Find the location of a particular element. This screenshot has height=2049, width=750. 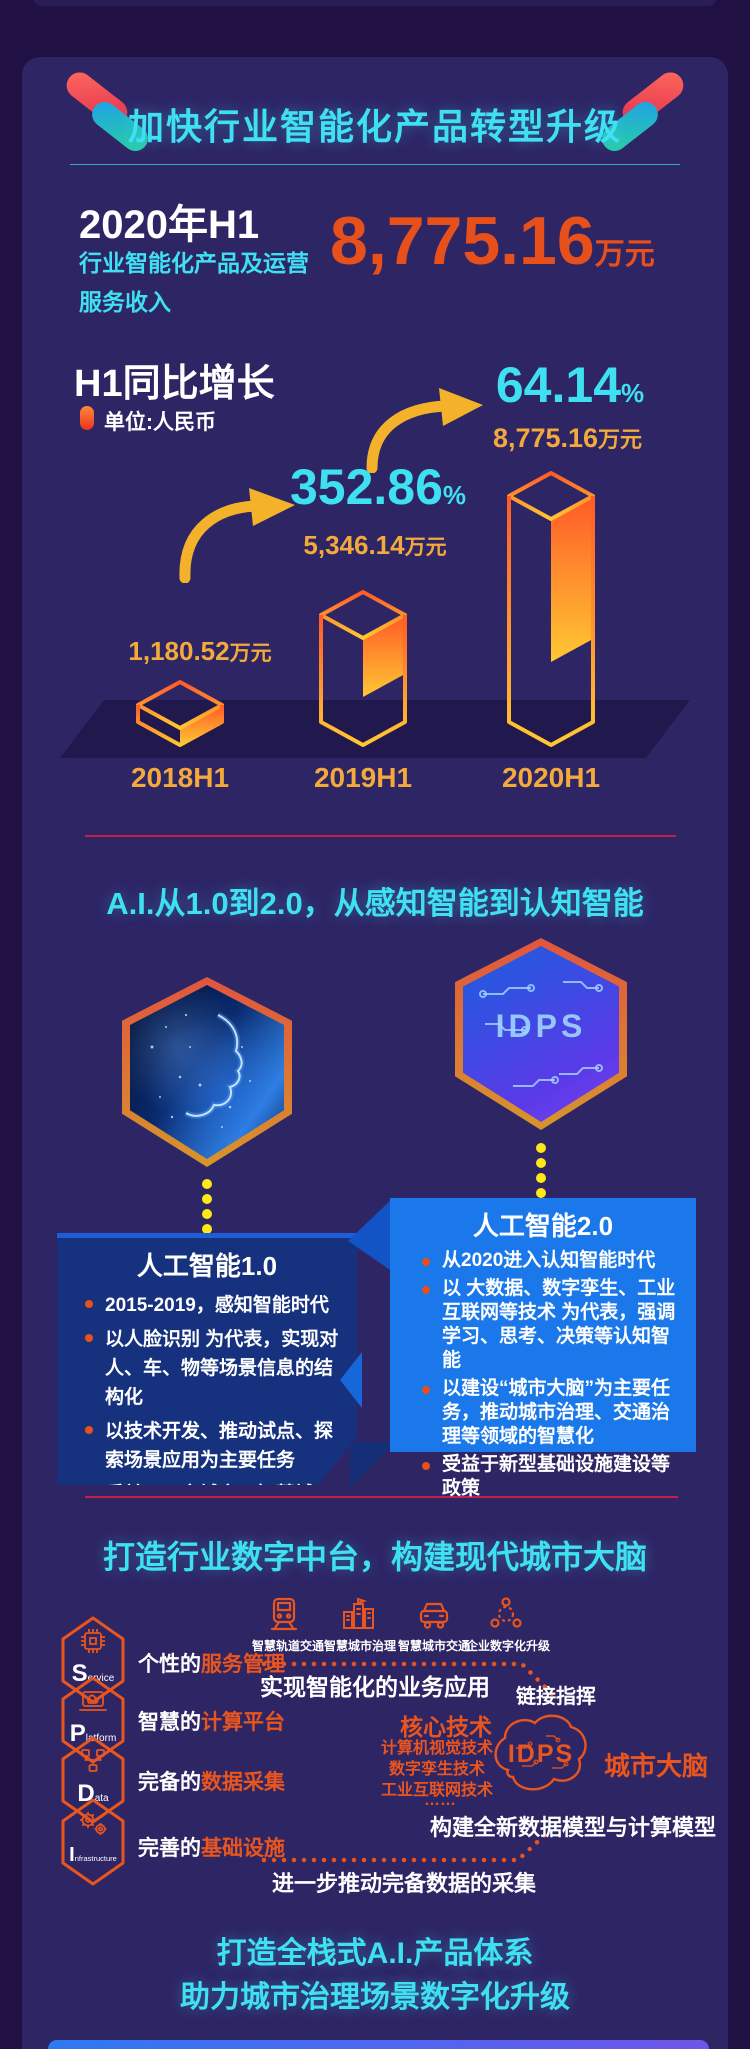

layer-label-infrastructure: 完善的基础设施 is located at coordinates (211, 1847).